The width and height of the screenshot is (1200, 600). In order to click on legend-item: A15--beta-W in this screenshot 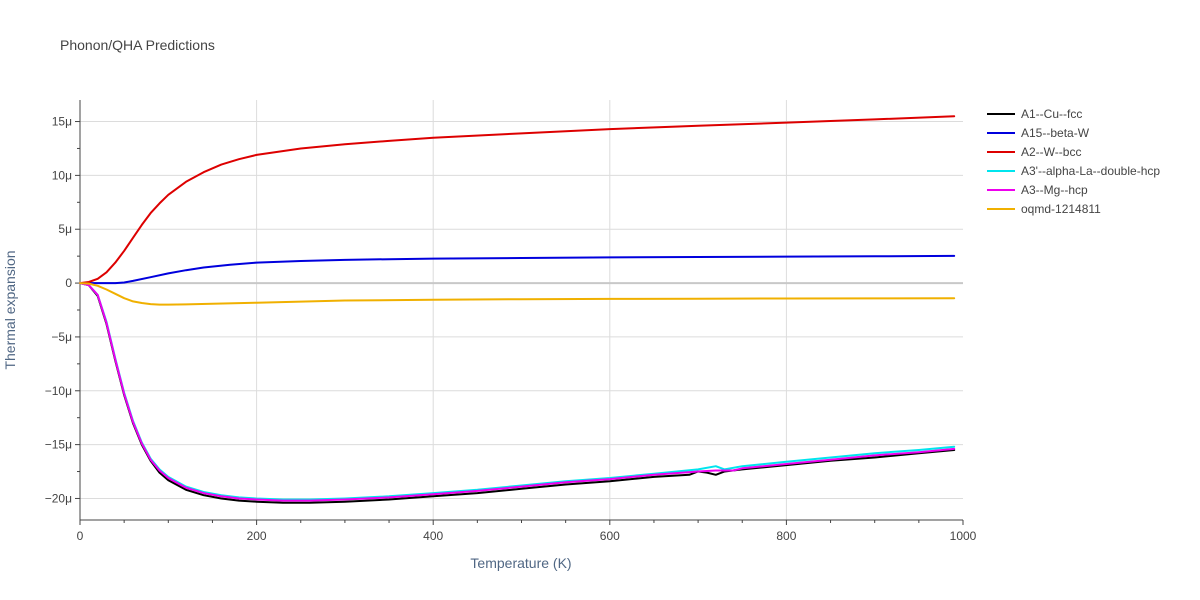, I will do `click(1038, 133)`.